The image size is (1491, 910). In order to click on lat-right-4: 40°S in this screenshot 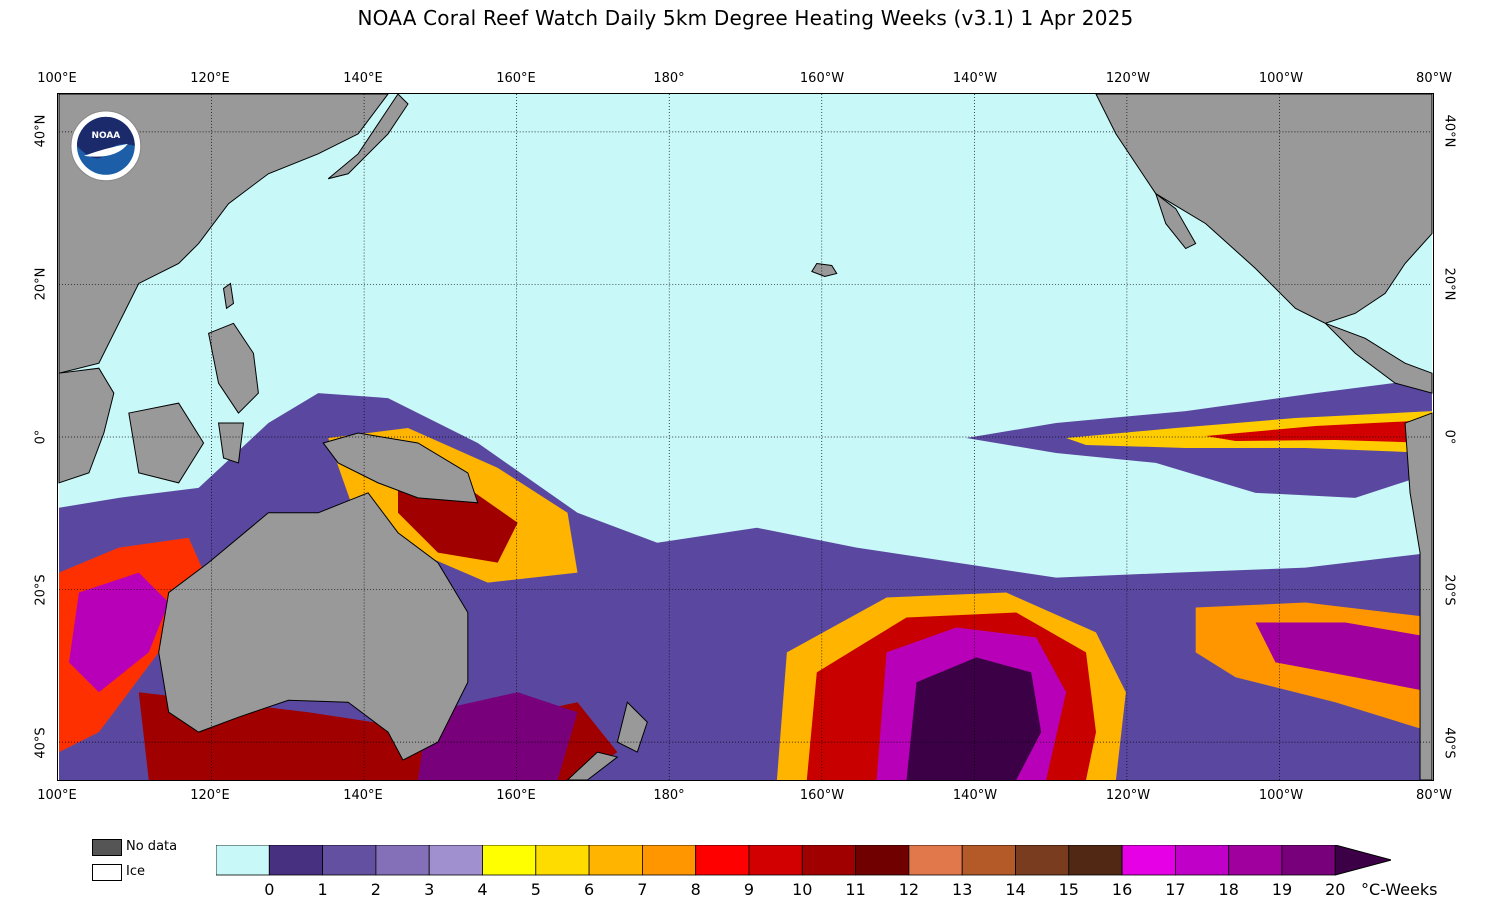, I will do `click(1449, 743)`.